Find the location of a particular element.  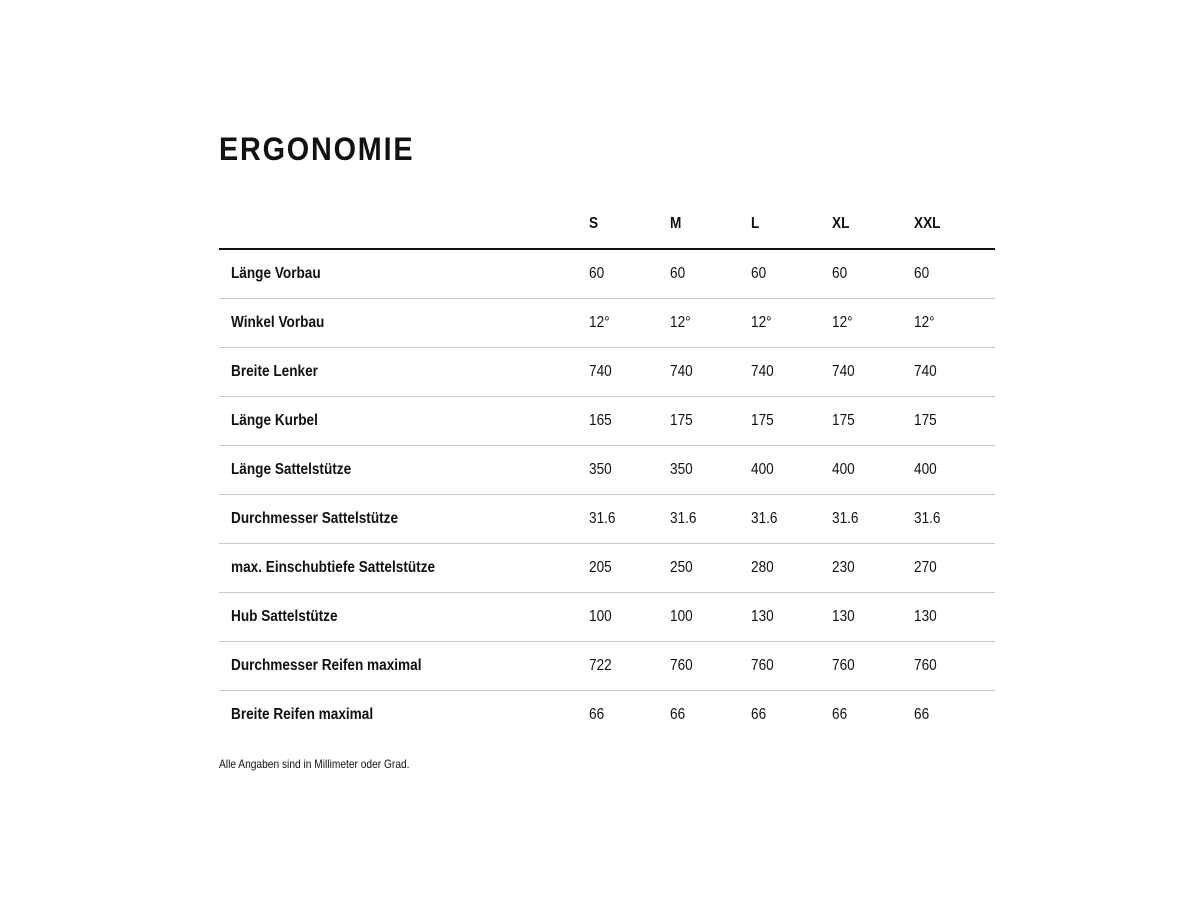

table-row: Breite Reifen maximal 66 66 66 66 66 is located at coordinates (607, 714).